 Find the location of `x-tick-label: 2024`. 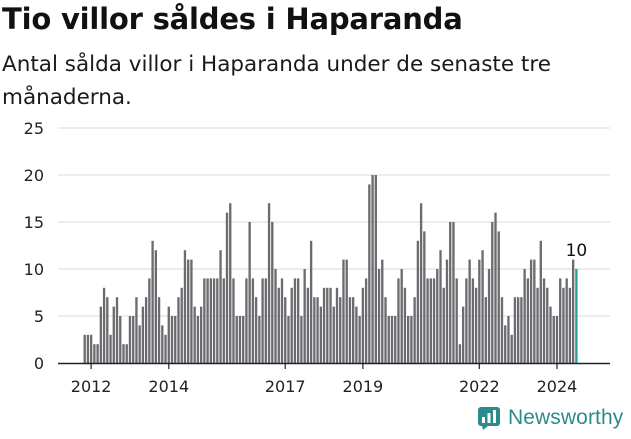

x-tick-label: 2024 is located at coordinates (557, 386).